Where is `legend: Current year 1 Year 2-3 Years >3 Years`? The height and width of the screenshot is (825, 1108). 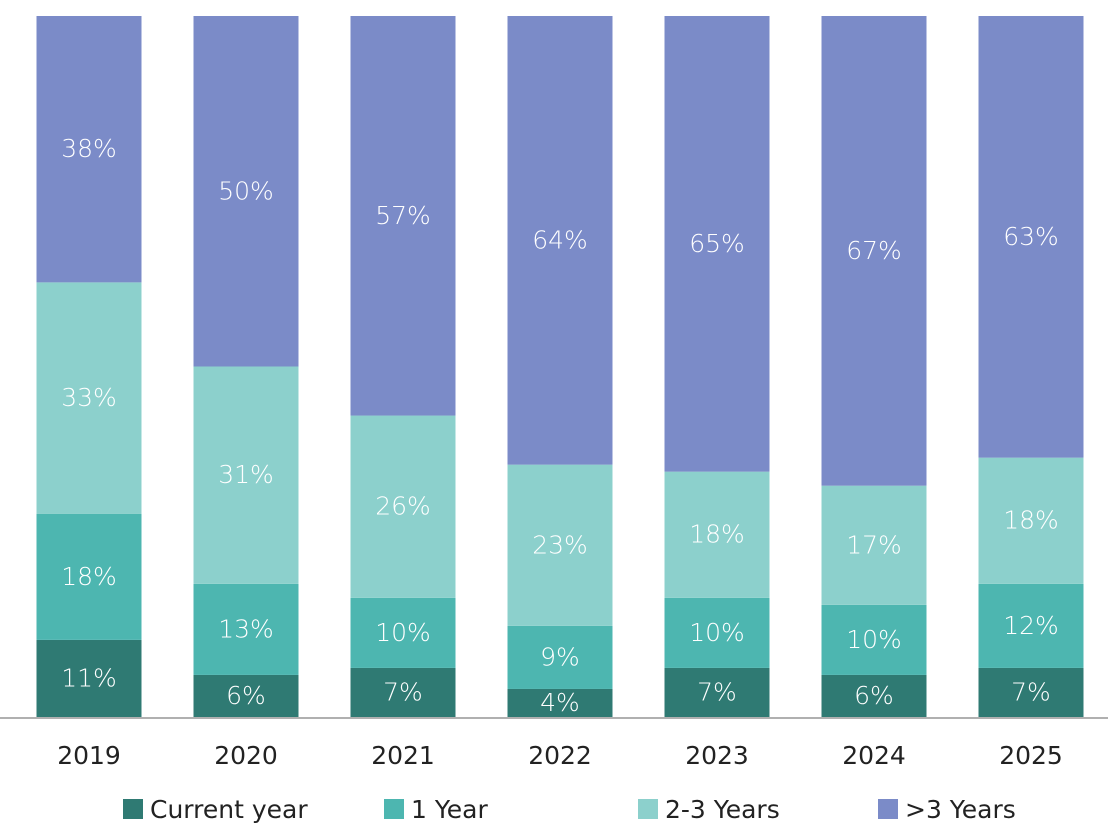 legend: Current year 1 Year 2-3 Years >3 Years is located at coordinates (569, 809).